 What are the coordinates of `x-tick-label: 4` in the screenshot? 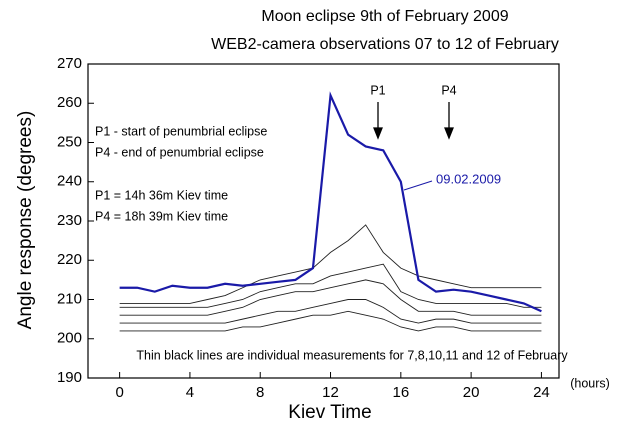 It's located at (190, 392).